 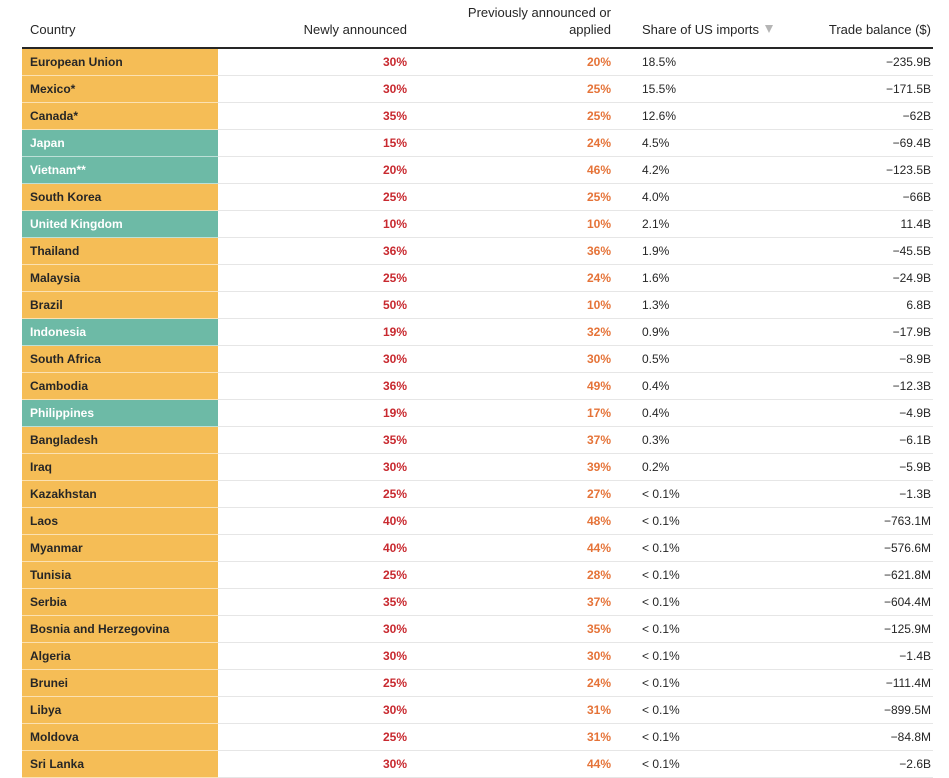 I want to click on cell-newly-announced: 15%, so click(x=394, y=143).